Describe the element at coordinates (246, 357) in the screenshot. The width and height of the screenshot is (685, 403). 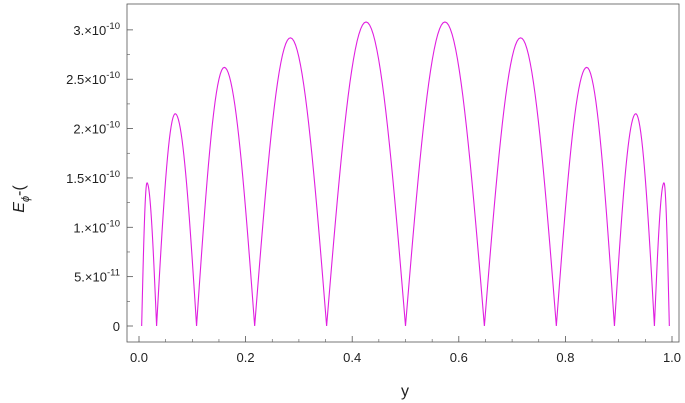
I see `x-tick-label: 0.2` at that location.